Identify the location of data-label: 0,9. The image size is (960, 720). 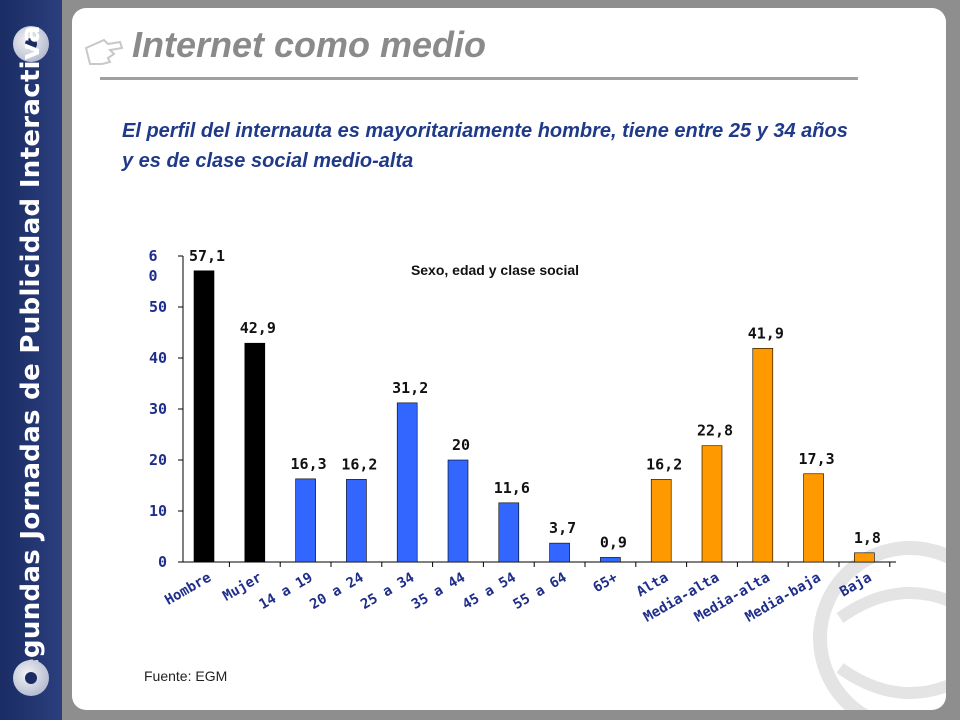
(613, 542).